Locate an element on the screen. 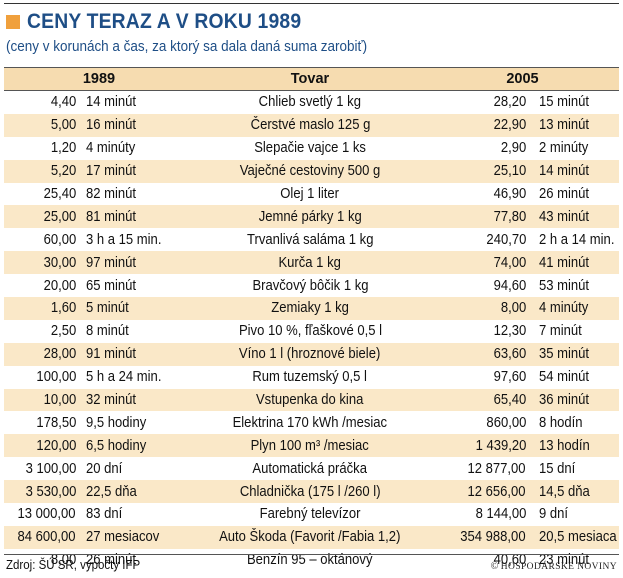  time-2005-cell: 43 minút is located at coordinates (572, 217).